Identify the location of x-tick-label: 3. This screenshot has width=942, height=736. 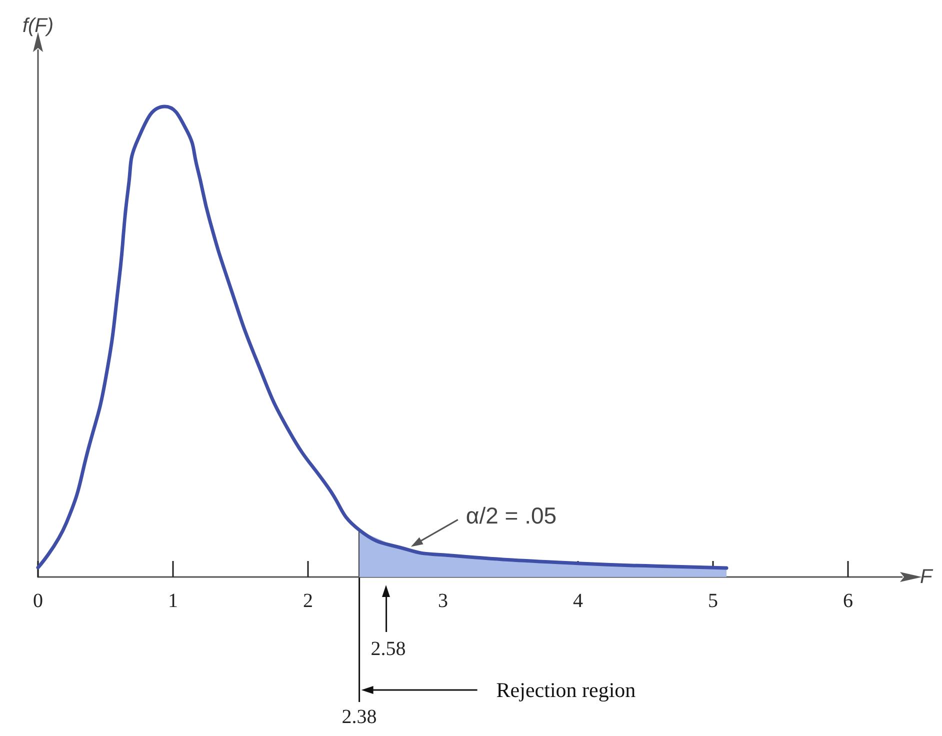
(443, 601).